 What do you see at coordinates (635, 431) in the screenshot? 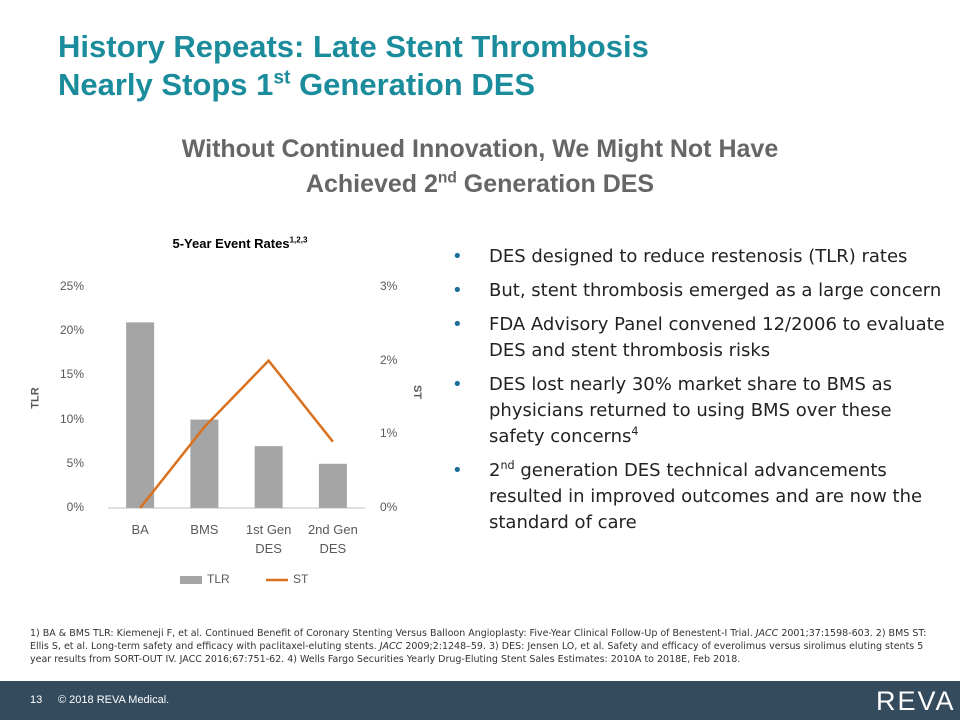
I see `superscript: 4` at bounding box center [635, 431].